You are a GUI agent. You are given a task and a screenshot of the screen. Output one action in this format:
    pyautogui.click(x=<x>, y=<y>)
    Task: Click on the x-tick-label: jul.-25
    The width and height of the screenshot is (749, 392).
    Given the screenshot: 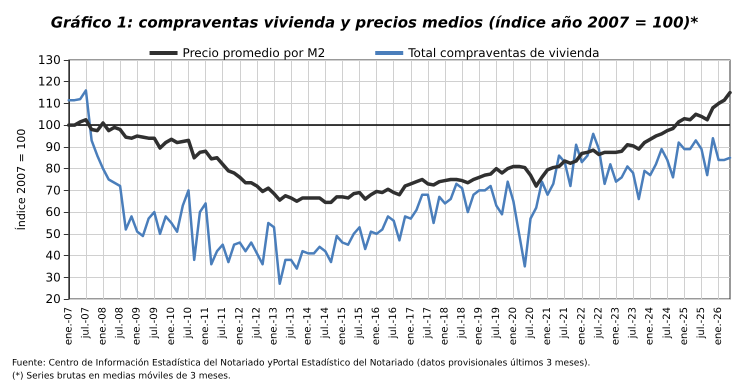 What is the action you would take?
    pyautogui.click(x=701, y=323)
    